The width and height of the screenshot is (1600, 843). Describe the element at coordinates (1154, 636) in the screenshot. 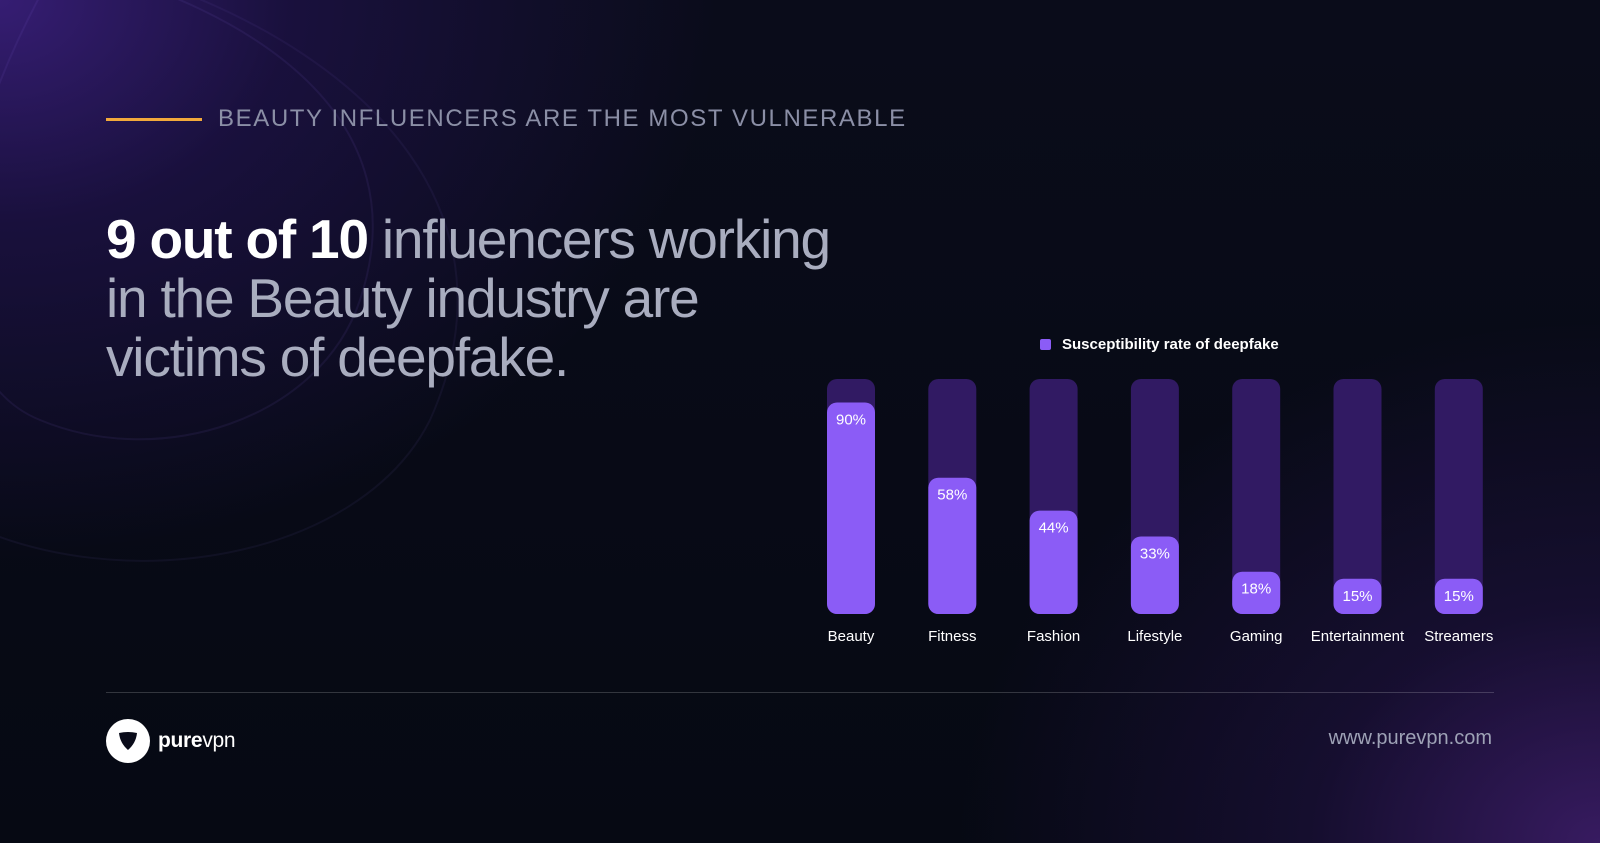

I see `category-label-lifestyle: Lifestyle` at that location.